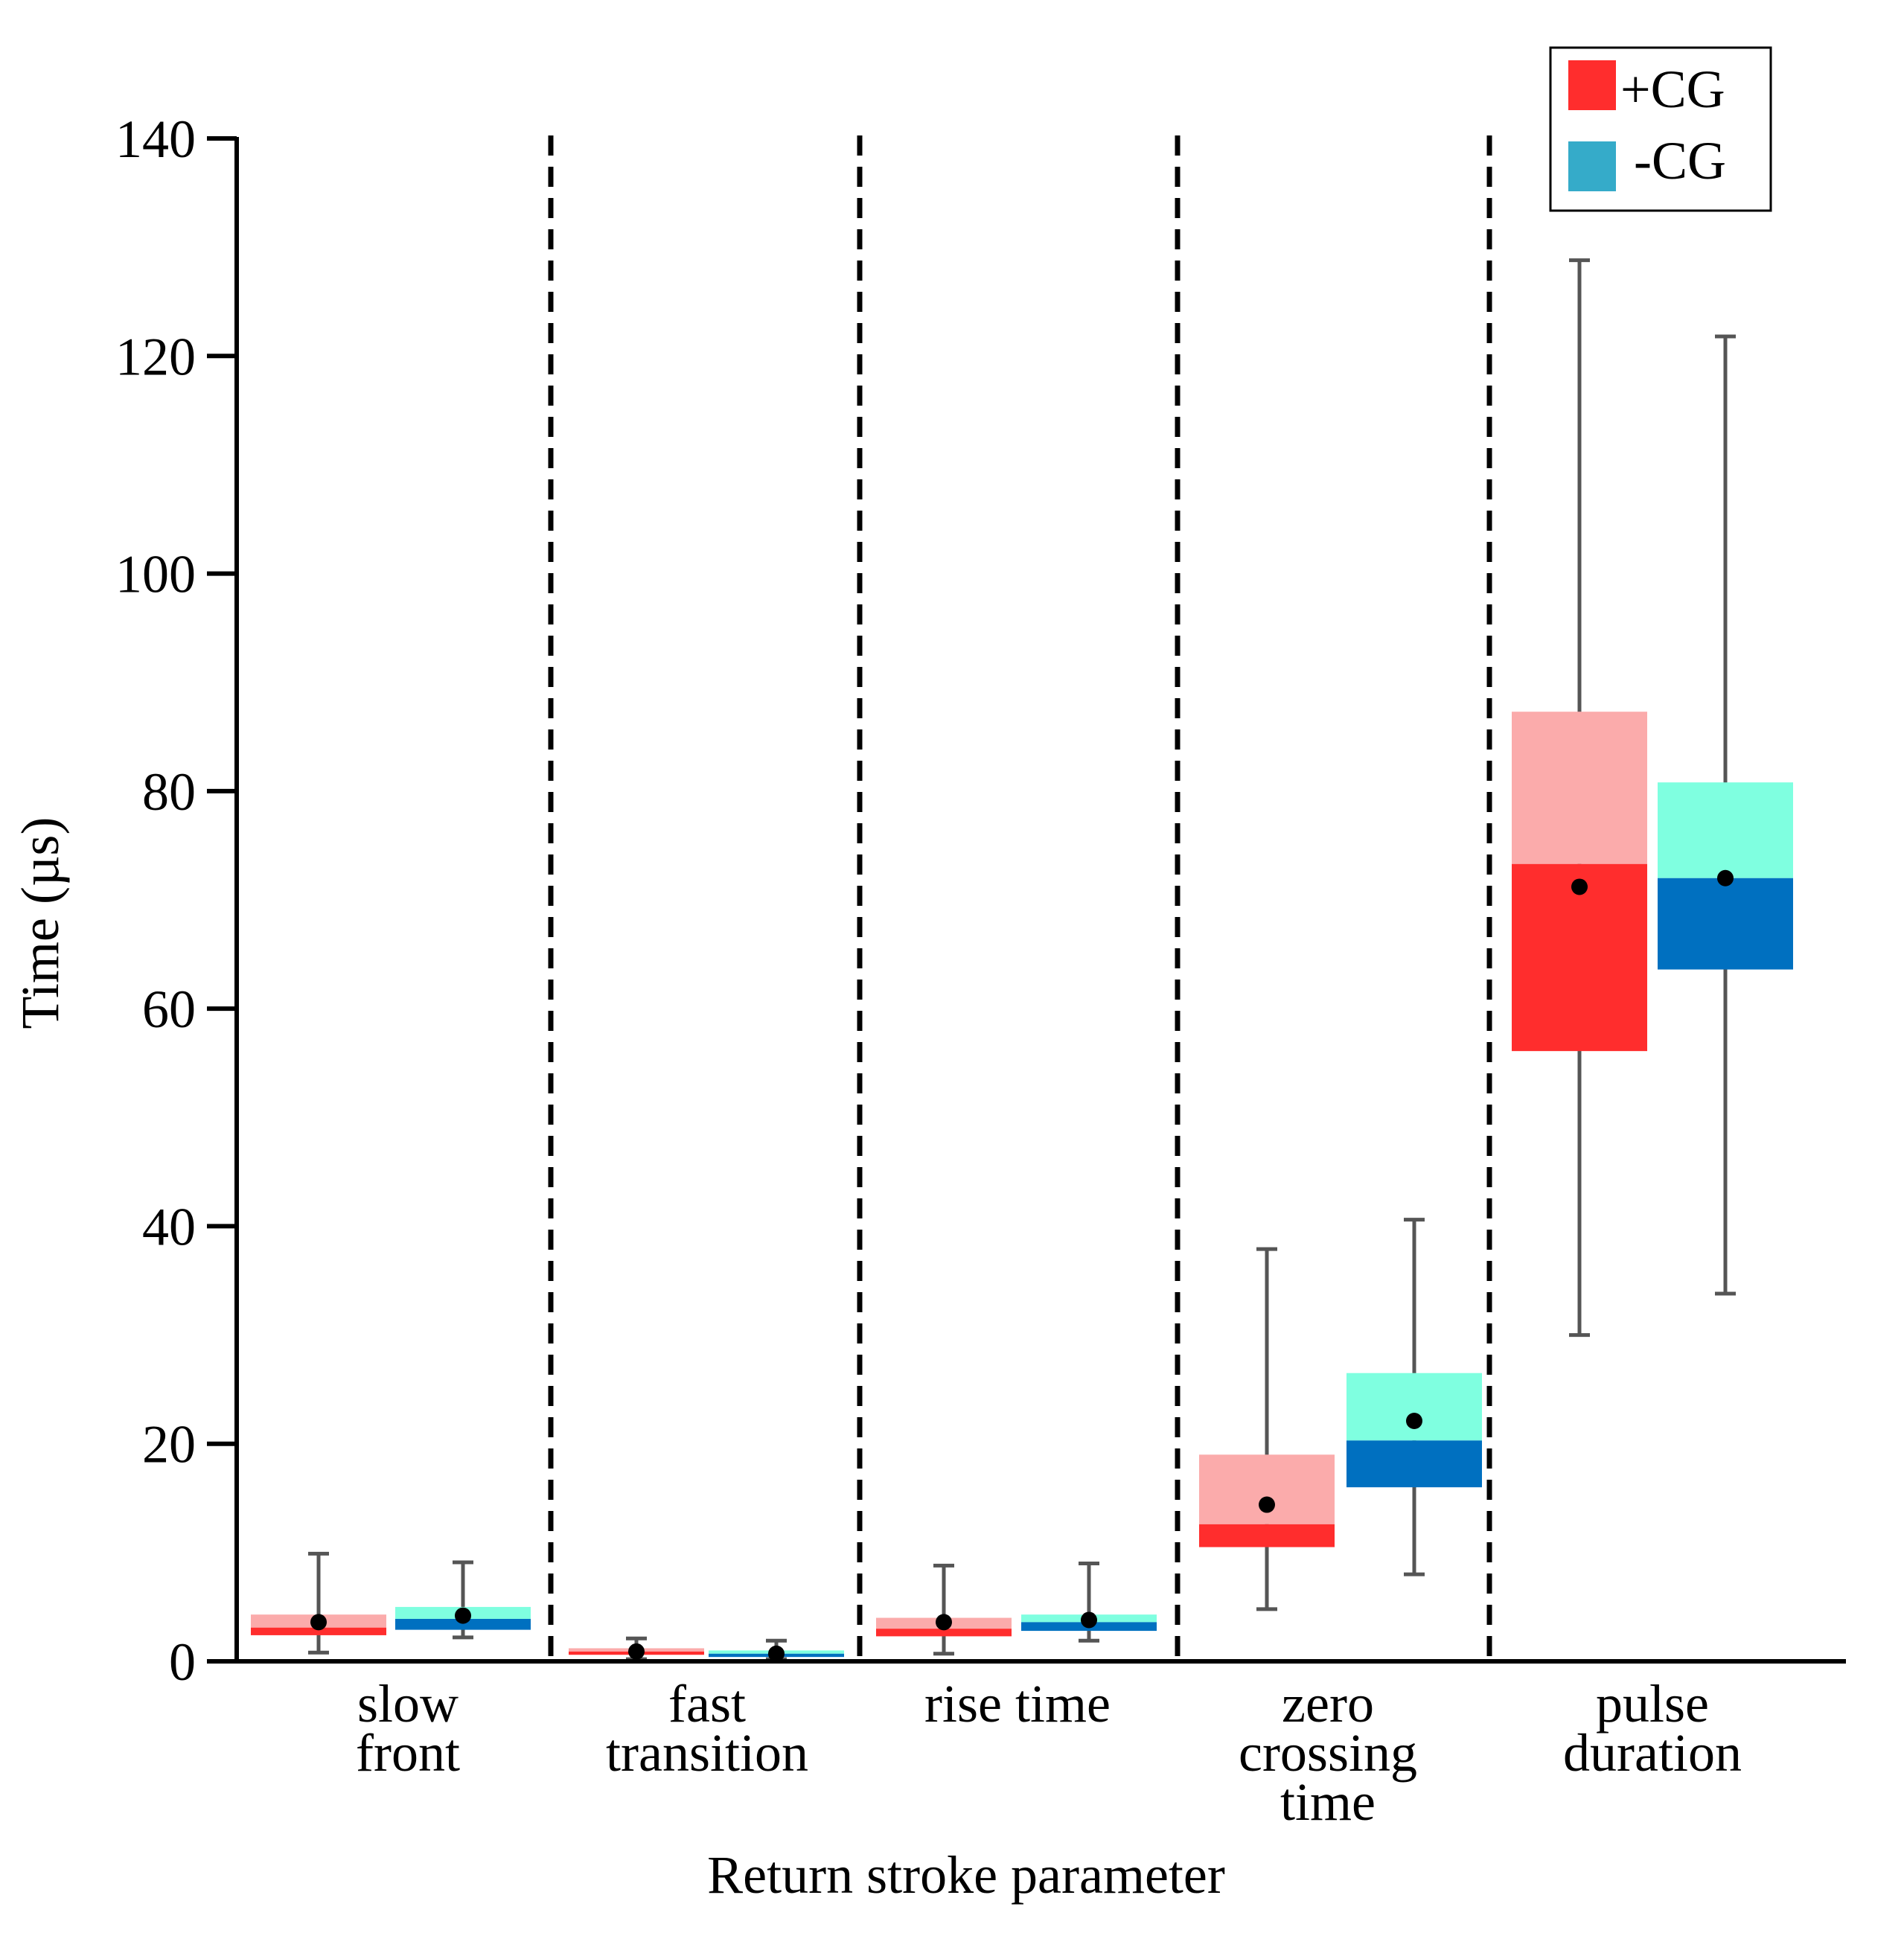 The image size is (1904, 1933). I want to click on box-lower-cat1-neg-cg, so click(463, 1624).